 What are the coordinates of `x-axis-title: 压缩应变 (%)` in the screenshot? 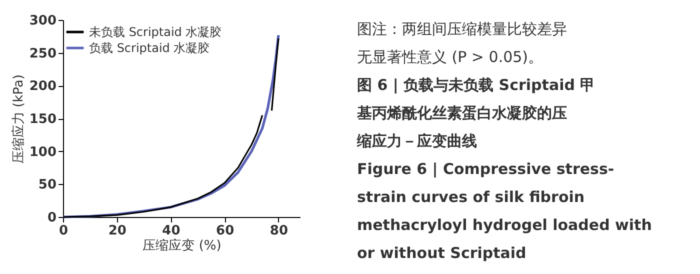 It's located at (182, 246).